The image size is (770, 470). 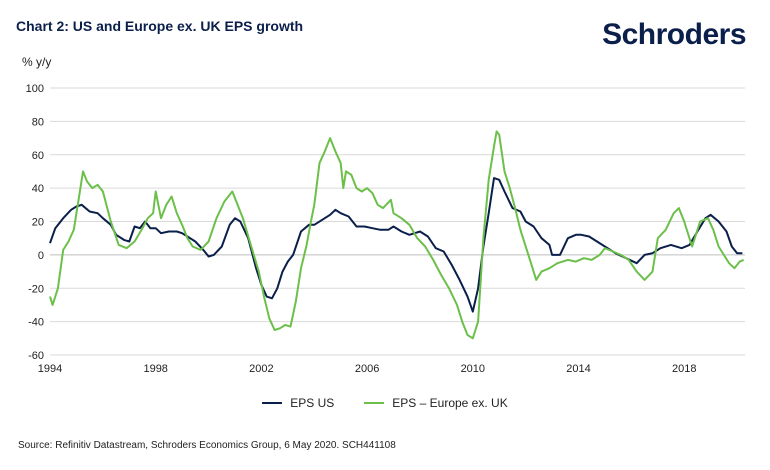 What do you see at coordinates (38, 189) in the screenshot?
I see `y-tick-label: 40` at bounding box center [38, 189].